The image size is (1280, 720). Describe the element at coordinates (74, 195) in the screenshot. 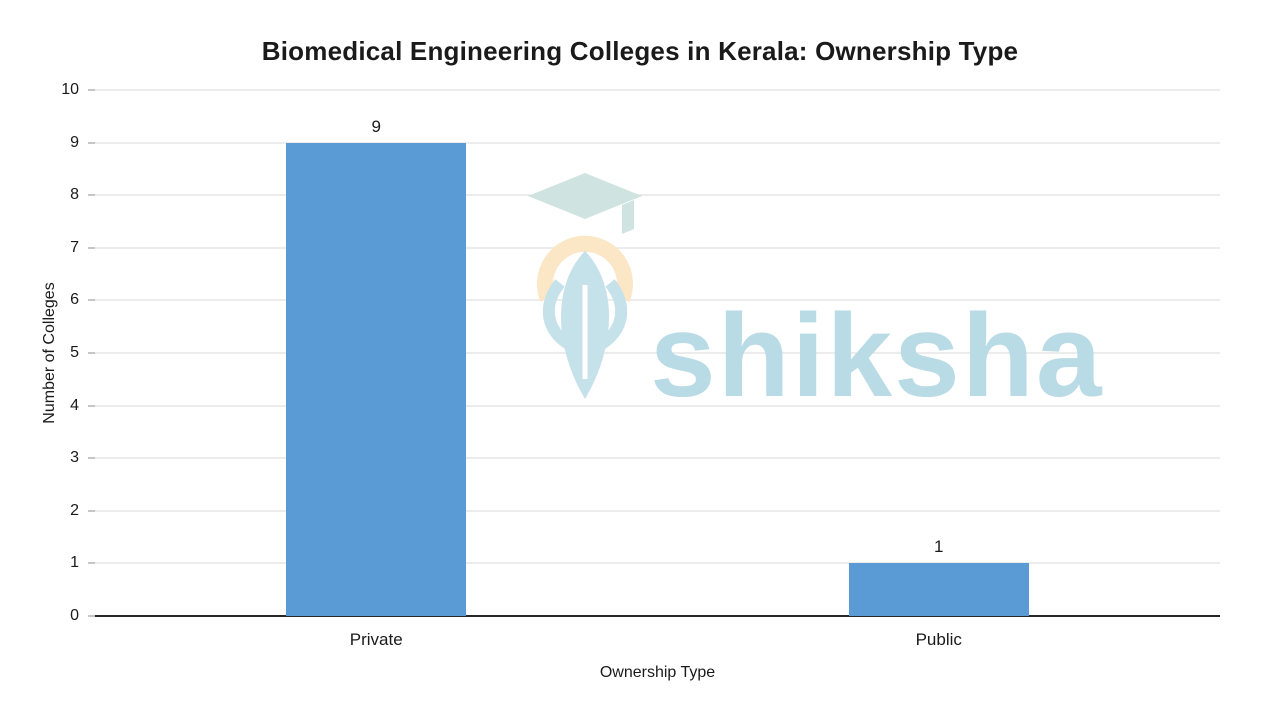

I see `y-tick-label: 8` at that location.